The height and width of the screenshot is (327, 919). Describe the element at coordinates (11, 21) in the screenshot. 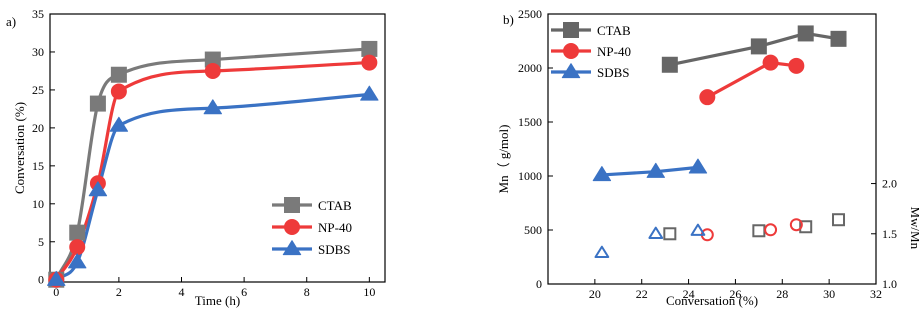

I see `panel-label-a: a)` at that location.